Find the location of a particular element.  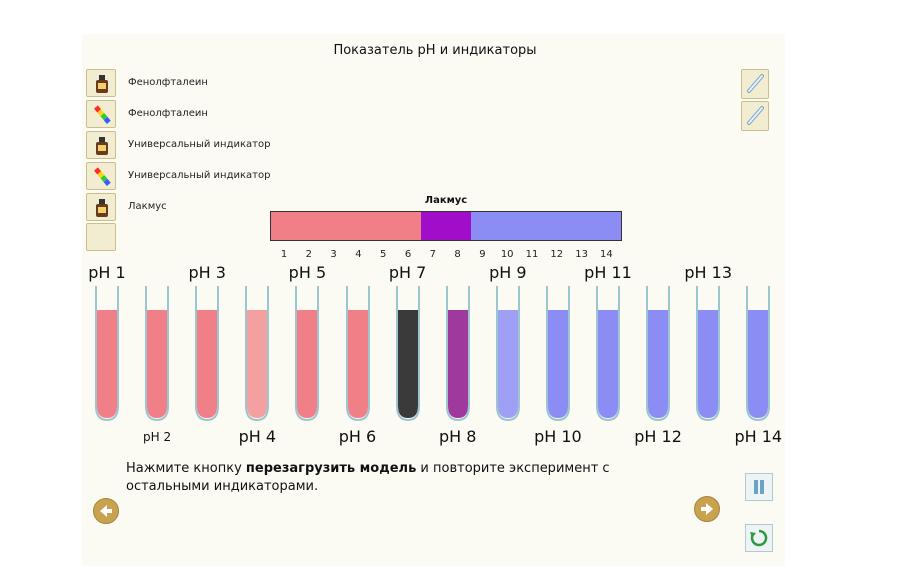

ph-label: pH 7 is located at coordinates (407, 272).